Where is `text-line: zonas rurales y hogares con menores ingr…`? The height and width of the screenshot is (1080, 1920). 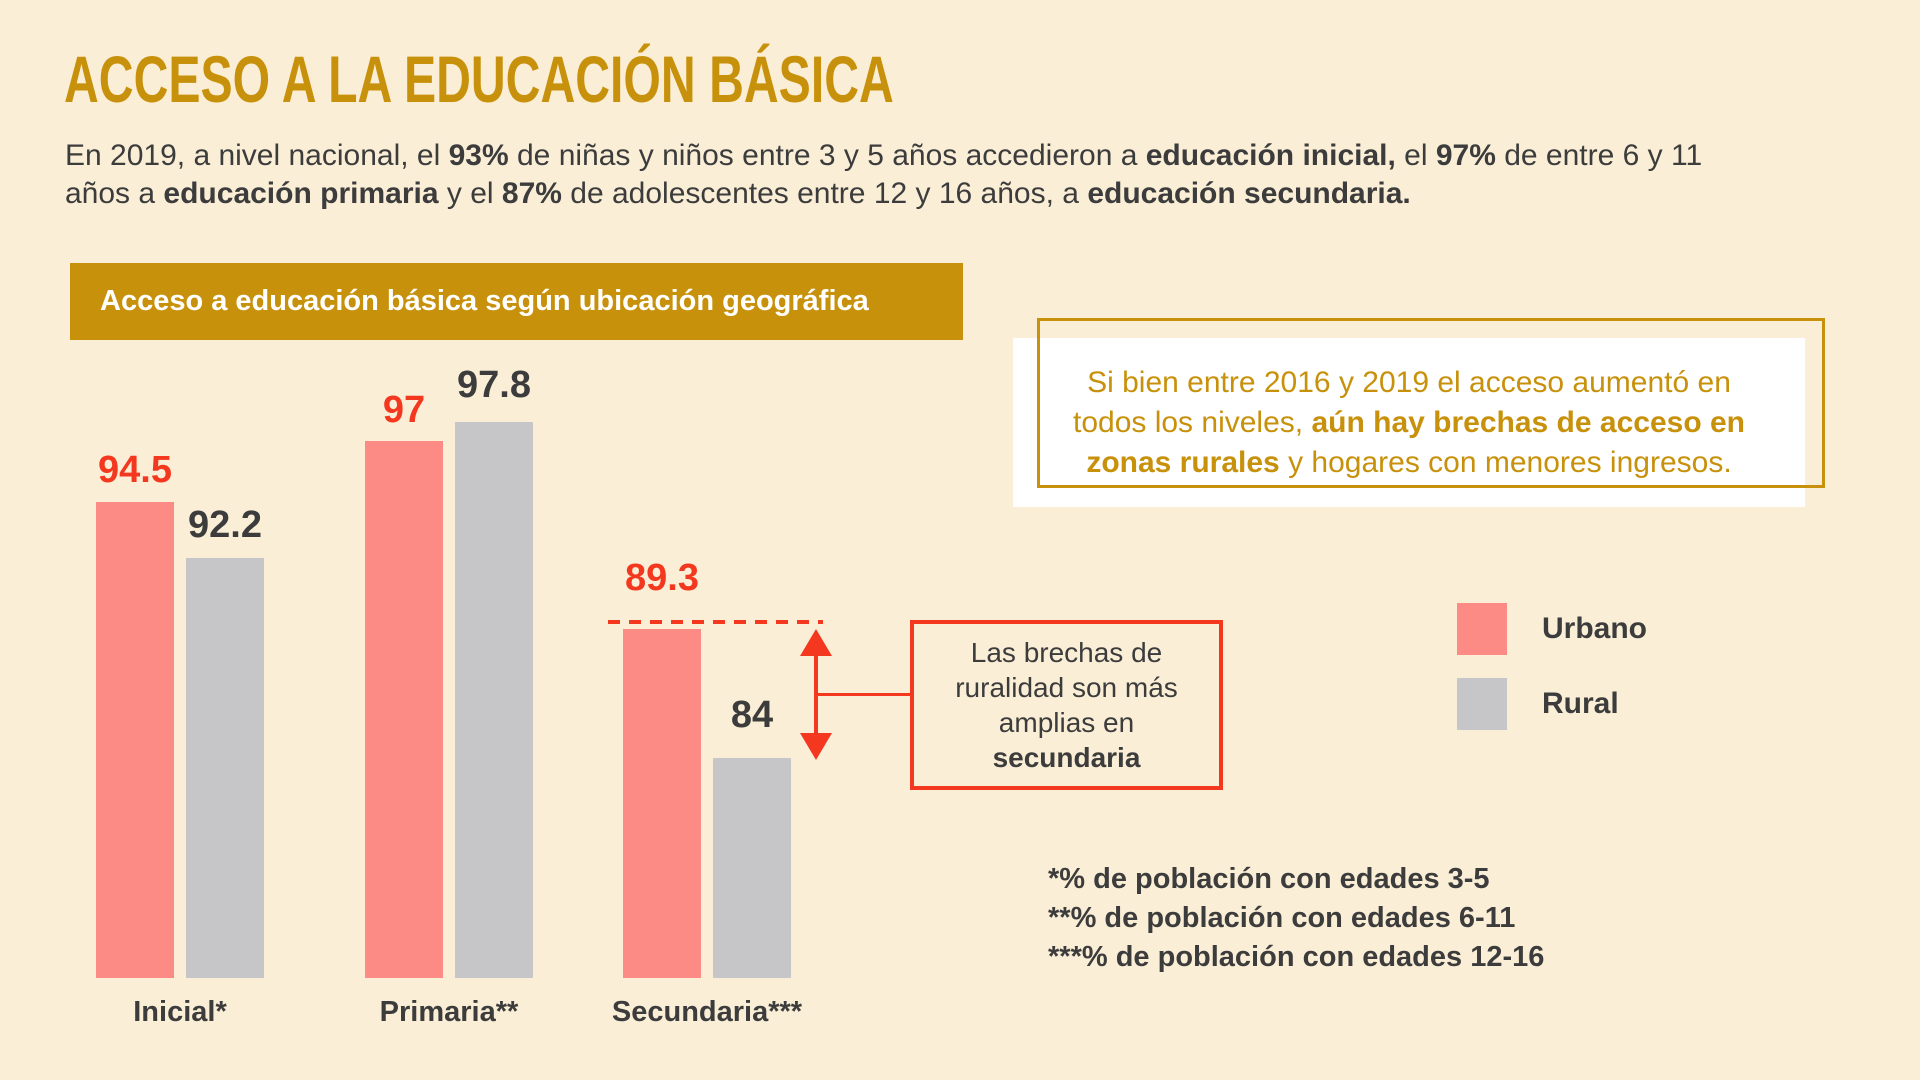
text-line: zonas rurales y hogares con menores ingr… is located at coordinates (1409, 462).